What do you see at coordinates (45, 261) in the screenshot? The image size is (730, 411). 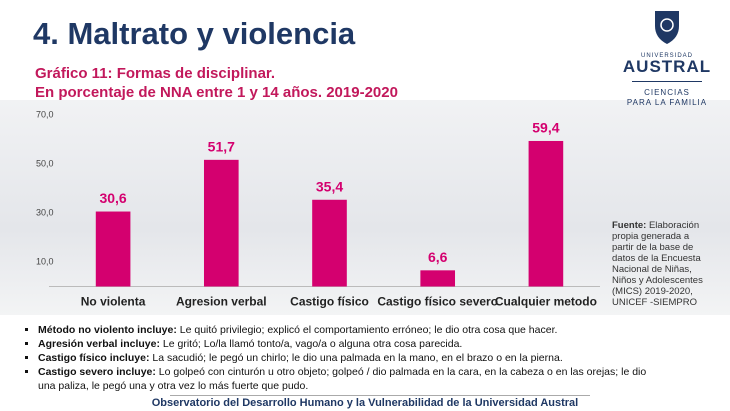 I see `y-tick-label: 10,0` at bounding box center [45, 261].